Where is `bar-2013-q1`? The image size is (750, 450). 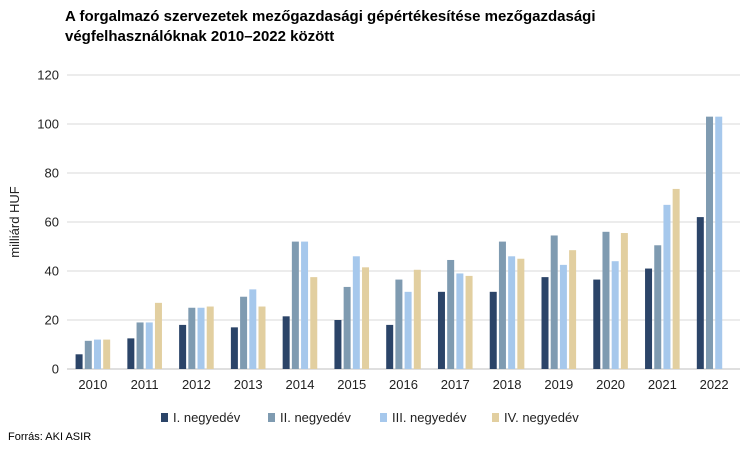 bar-2013-q1 is located at coordinates (234, 348).